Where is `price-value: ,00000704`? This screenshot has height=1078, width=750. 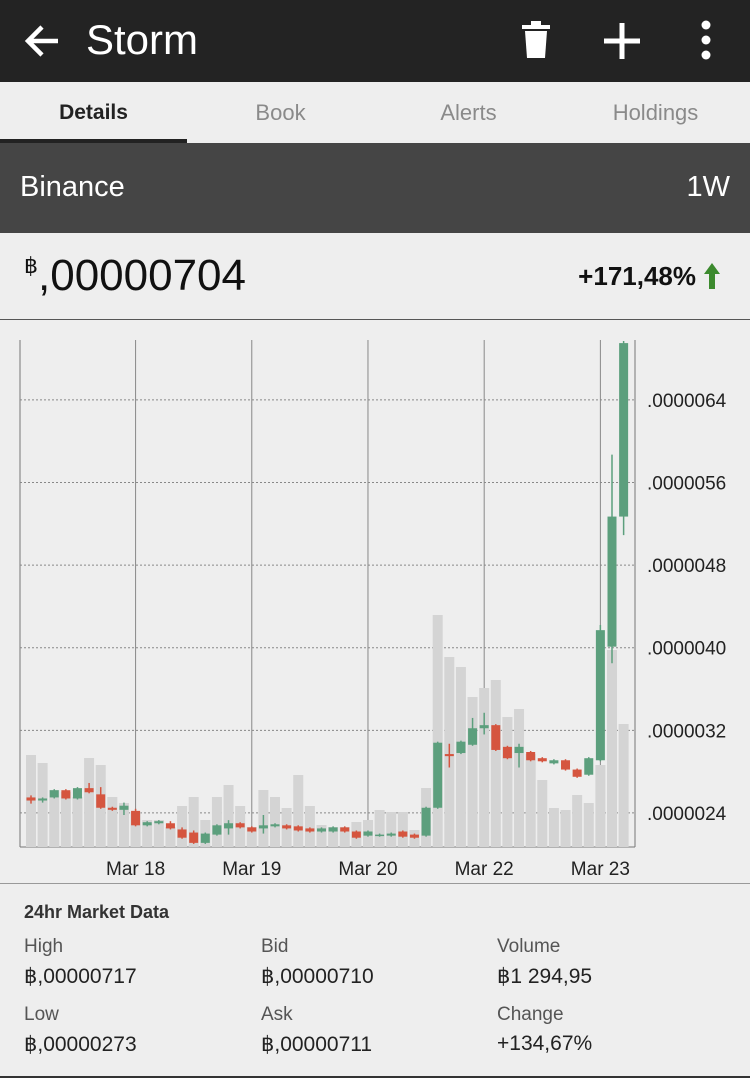 price-value: ,00000704 is located at coordinates (142, 275).